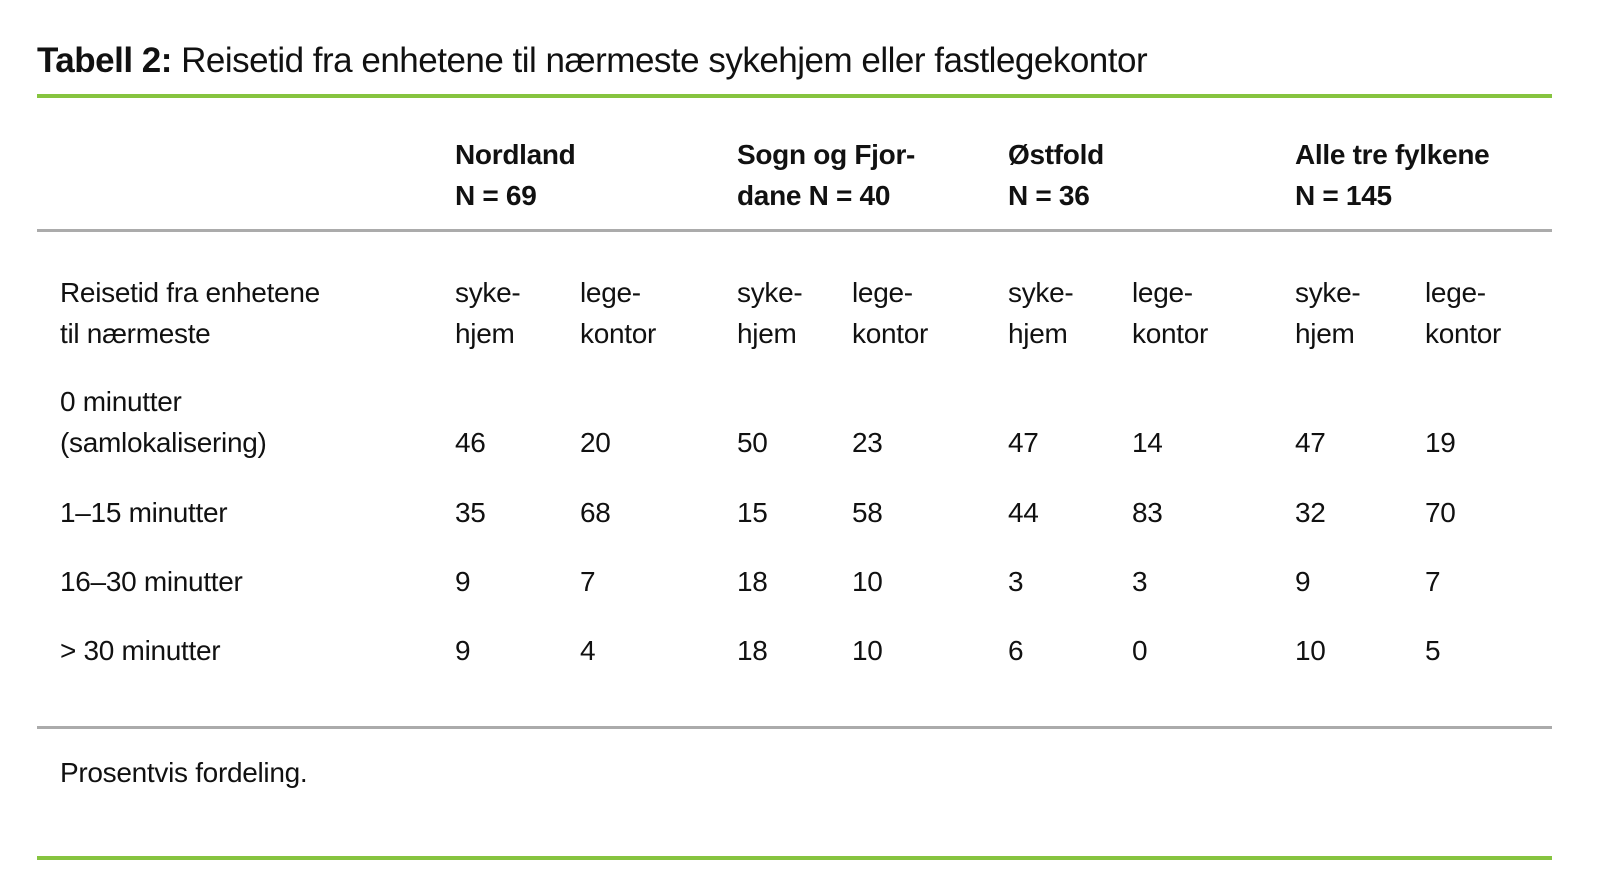 This screenshot has height=894, width=1600. What do you see at coordinates (794, 581) in the screenshot?
I see `table-row: 16–30 minutter 9 7 18 10 3 3 9 7` at bounding box center [794, 581].